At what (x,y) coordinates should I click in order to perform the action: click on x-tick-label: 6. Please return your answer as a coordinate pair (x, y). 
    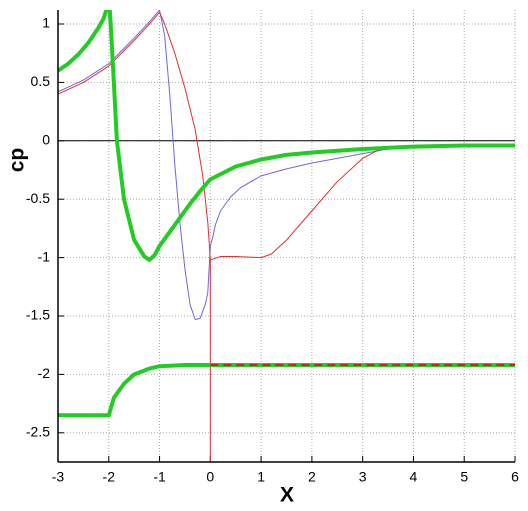
    Looking at the image, I should click on (515, 477).